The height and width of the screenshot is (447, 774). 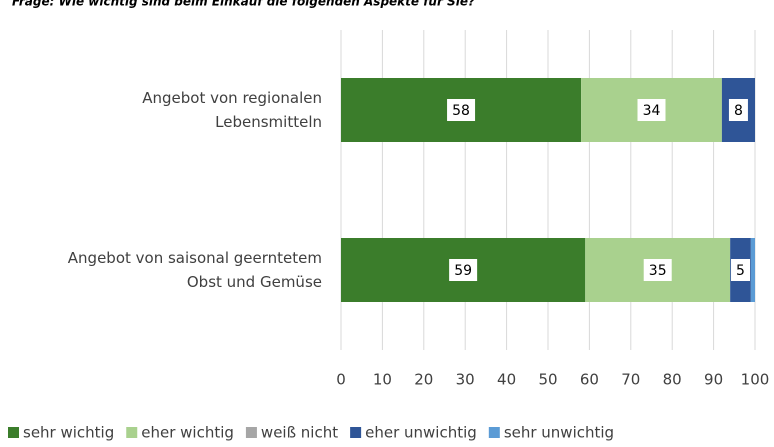 What do you see at coordinates (755, 380) in the screenshot?
I see `x-tick-label: 100` at bounding box center [755, 380].